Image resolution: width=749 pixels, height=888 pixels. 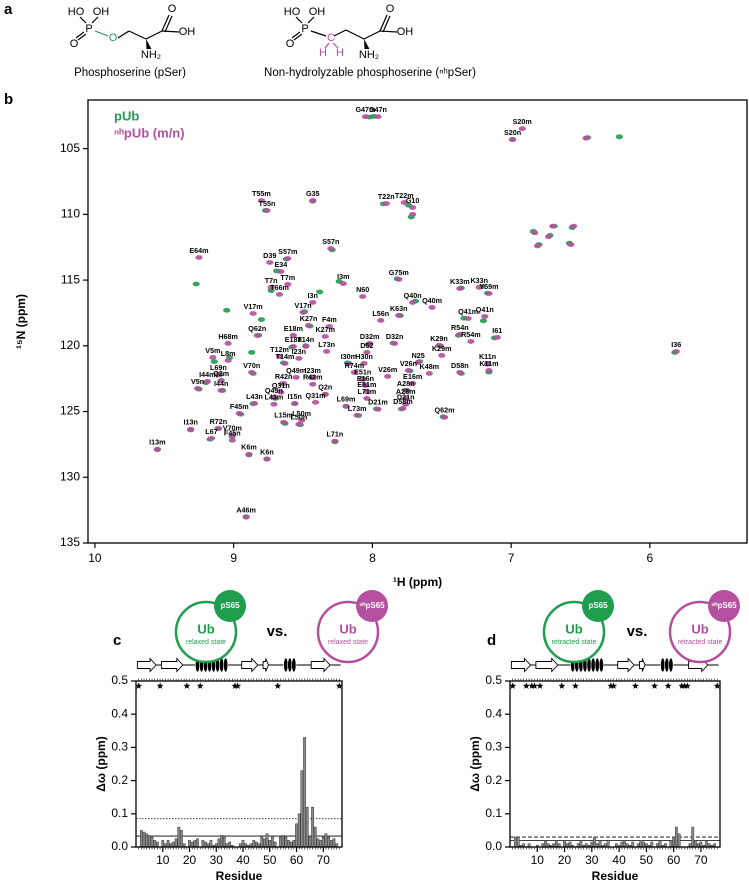 What do you see at coordinates (380, 313) in the screenshot?
I see `peak-label: L56n` at bounding box center [380, 313].